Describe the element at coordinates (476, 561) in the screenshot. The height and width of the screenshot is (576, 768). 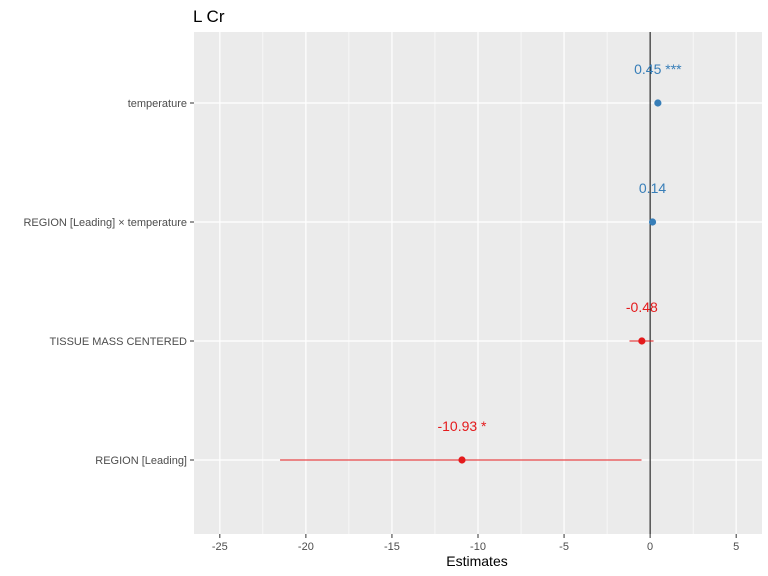
I see `x-axis-title: Estimates` at that location.